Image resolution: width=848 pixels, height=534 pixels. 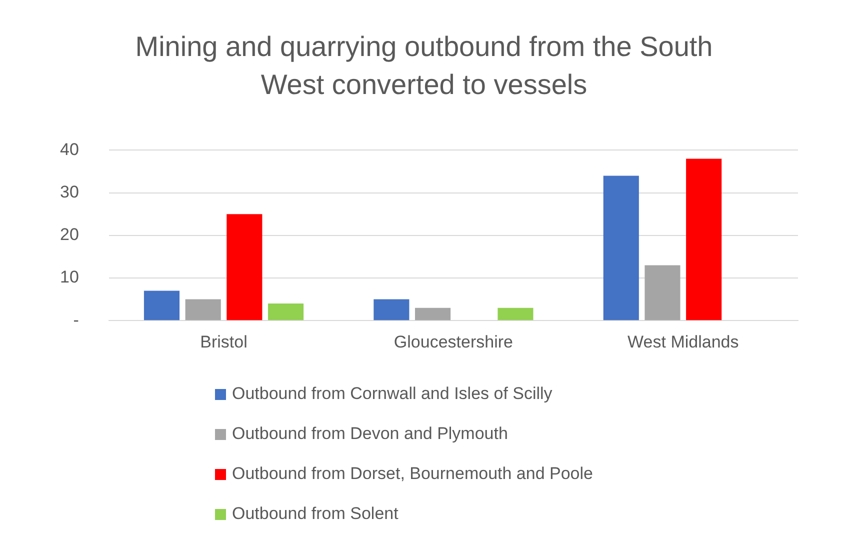 What do you see at coordinates (453, 342) in the screenshot?
I see `x-tick-label: Gloucestershire` at bounding box center [453, 342].